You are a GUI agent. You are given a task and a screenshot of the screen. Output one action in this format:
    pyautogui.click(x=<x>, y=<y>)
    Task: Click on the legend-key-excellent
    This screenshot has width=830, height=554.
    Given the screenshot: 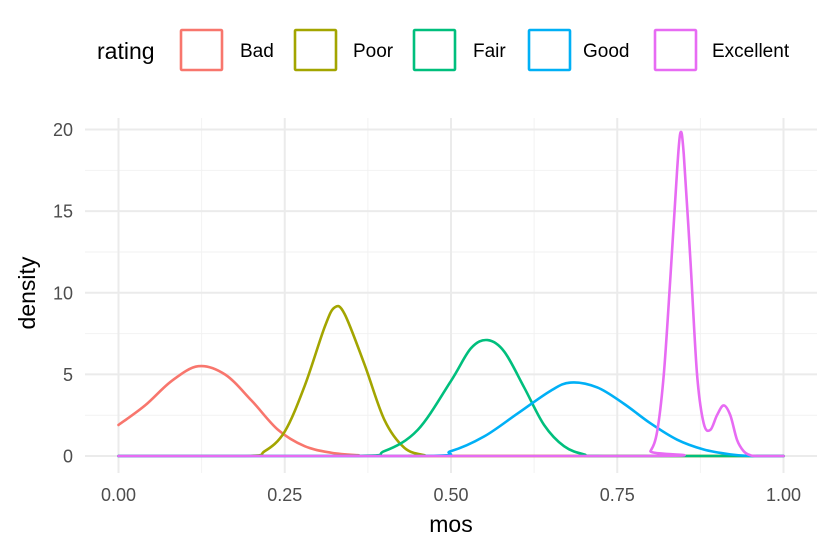 What is the action you would take?
    pyautogui.click(x=675, y=50)
    